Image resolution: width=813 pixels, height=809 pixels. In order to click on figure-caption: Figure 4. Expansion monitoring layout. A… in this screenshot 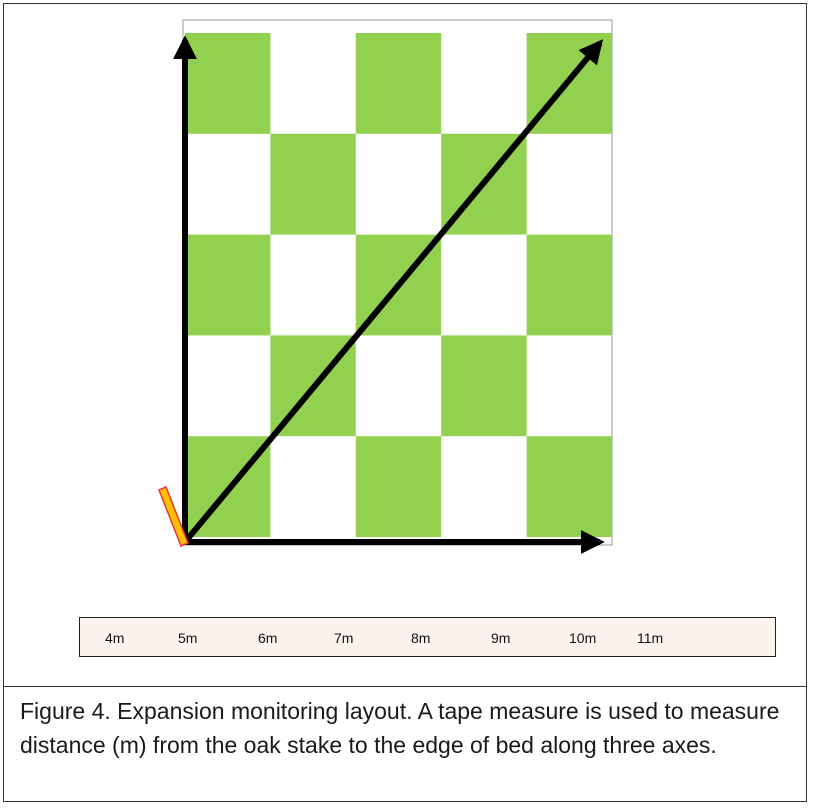, I will do `click(400, 728)`.